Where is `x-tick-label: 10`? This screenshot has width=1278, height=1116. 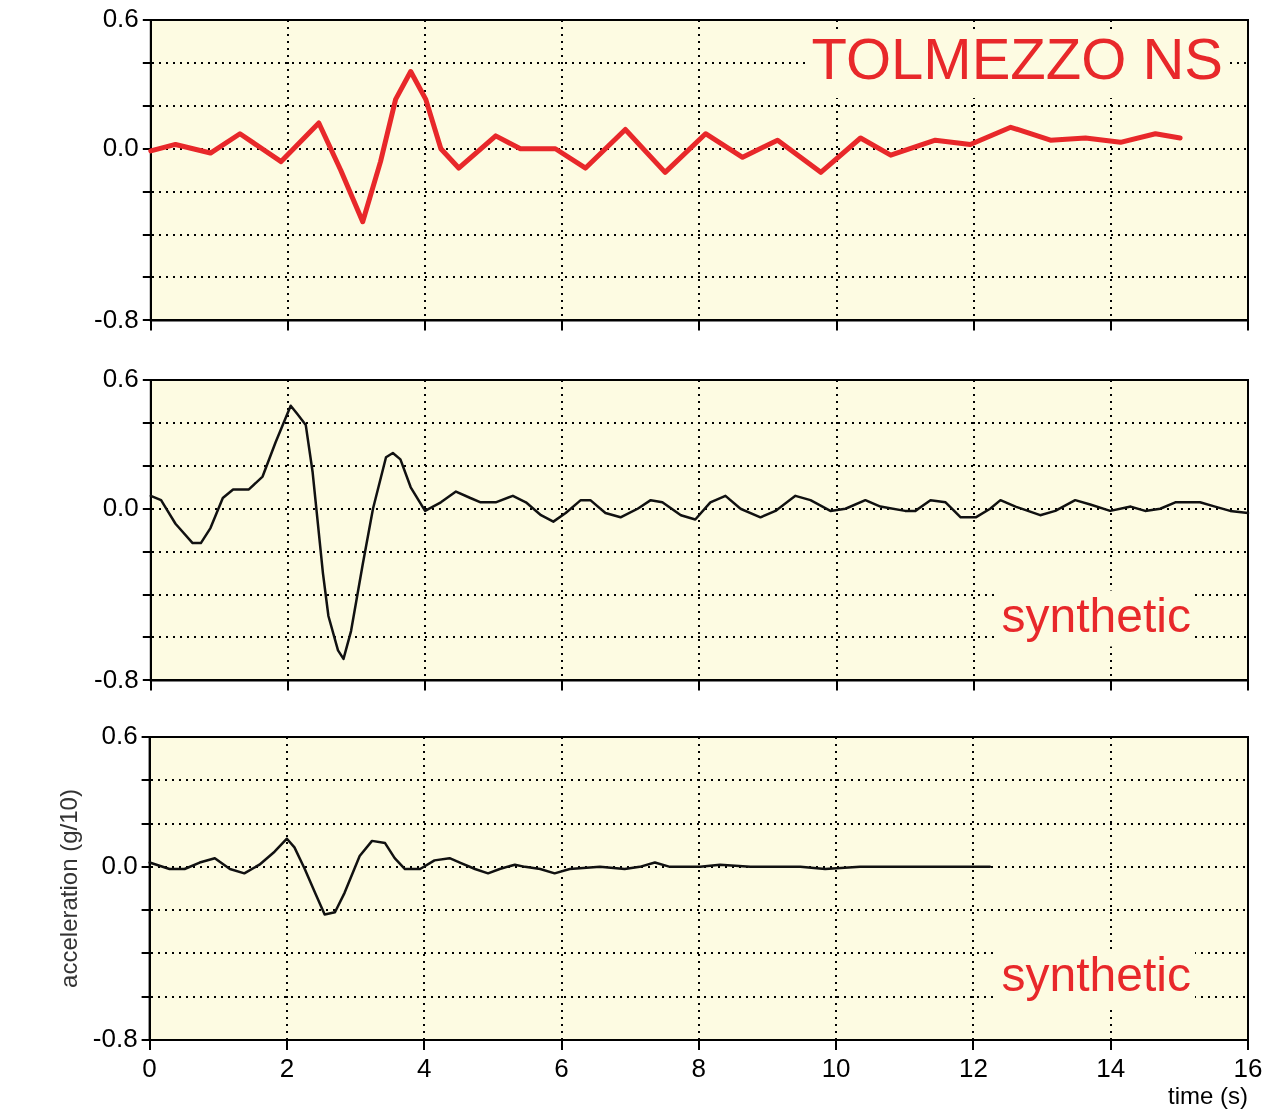
x-tick-label: 10 is located at coordinates (836, 1067).